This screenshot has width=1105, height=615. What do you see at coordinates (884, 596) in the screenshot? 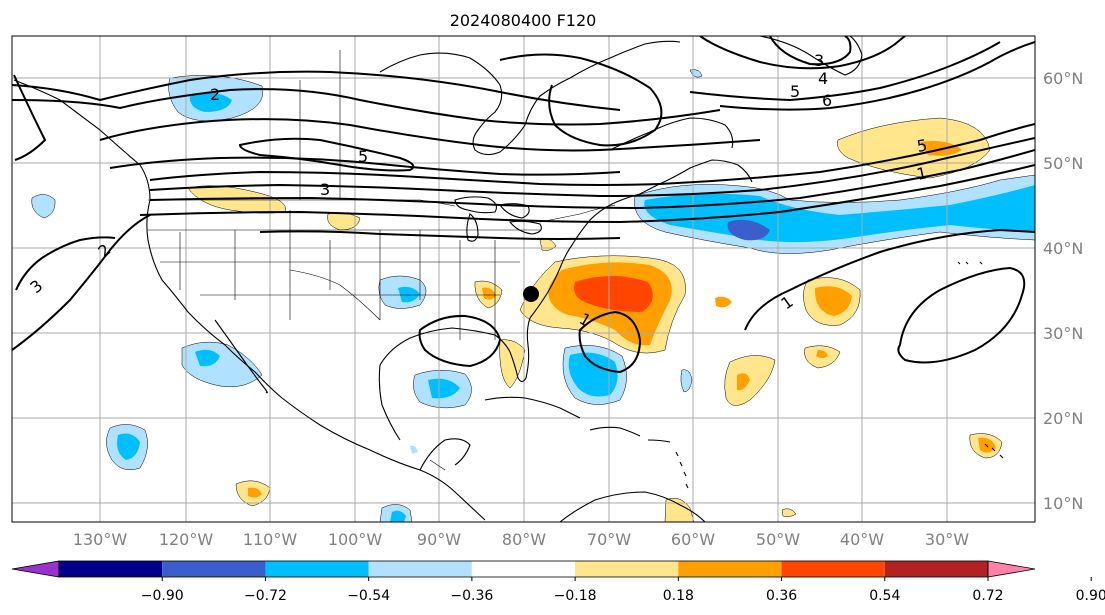
I see `colorbar-tick-label: 0.54` at bounding box center [884, 596].